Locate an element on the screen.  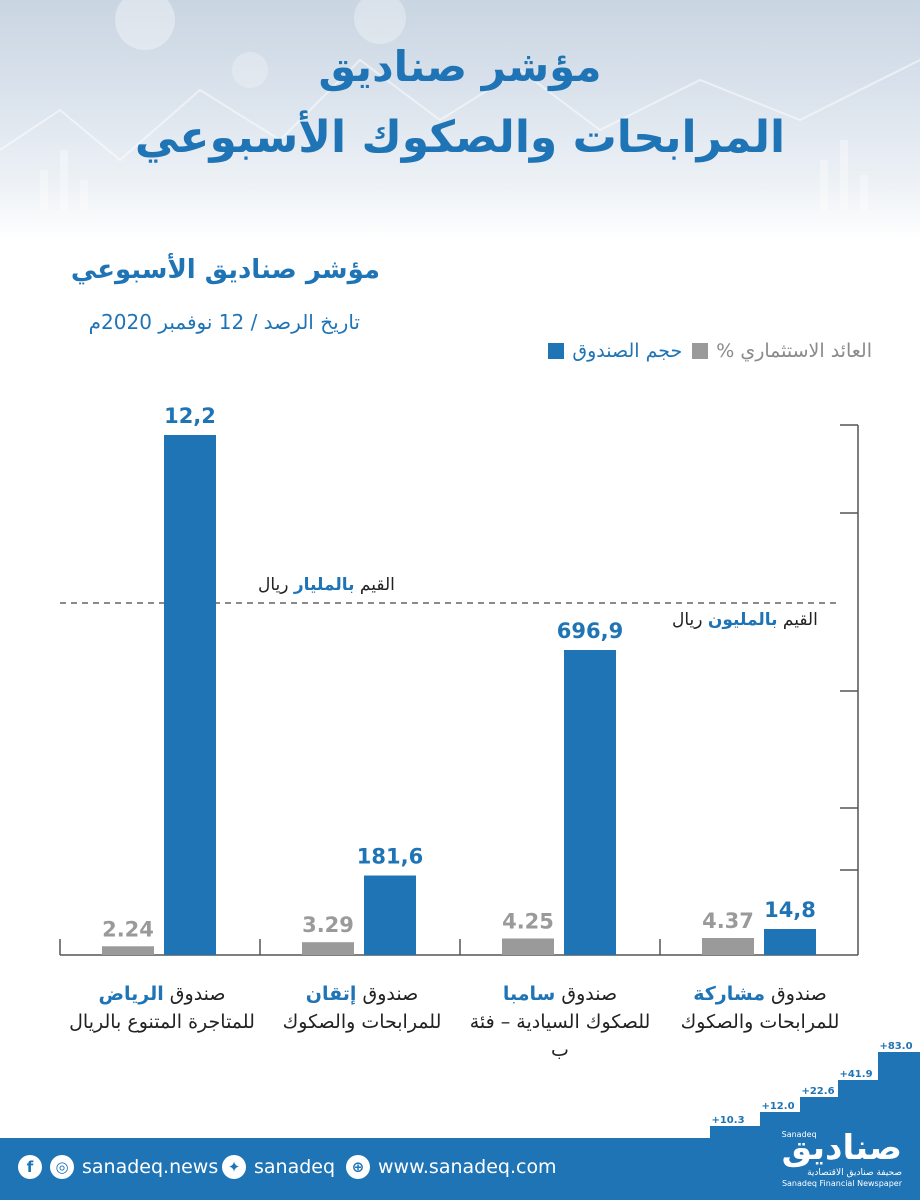
return-value-label: 4.37 is located at coordinates (728, 921).